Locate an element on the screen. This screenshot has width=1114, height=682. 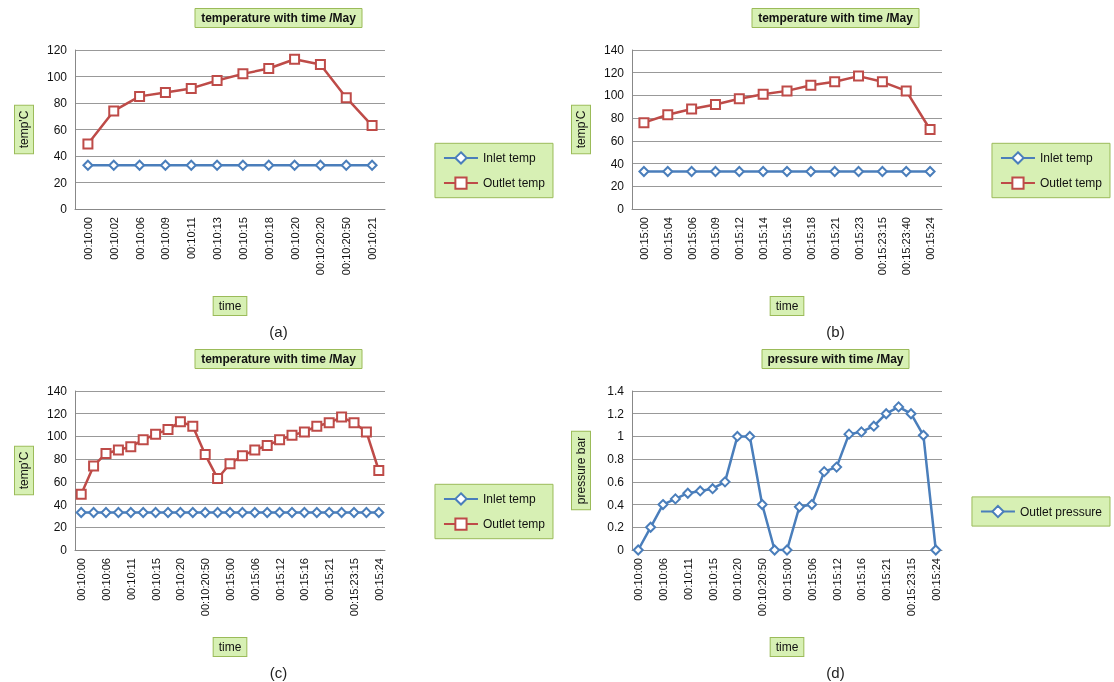
y-tick-label: 1.4 is located at coordinates (616, 391).